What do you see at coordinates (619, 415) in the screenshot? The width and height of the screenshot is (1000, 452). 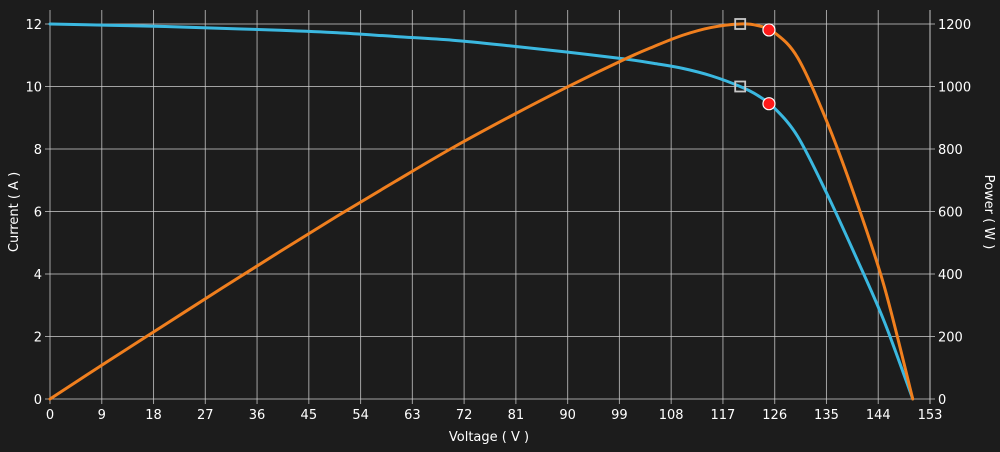 I see `x-tick-label: 99` at bounding box center [619, 415].